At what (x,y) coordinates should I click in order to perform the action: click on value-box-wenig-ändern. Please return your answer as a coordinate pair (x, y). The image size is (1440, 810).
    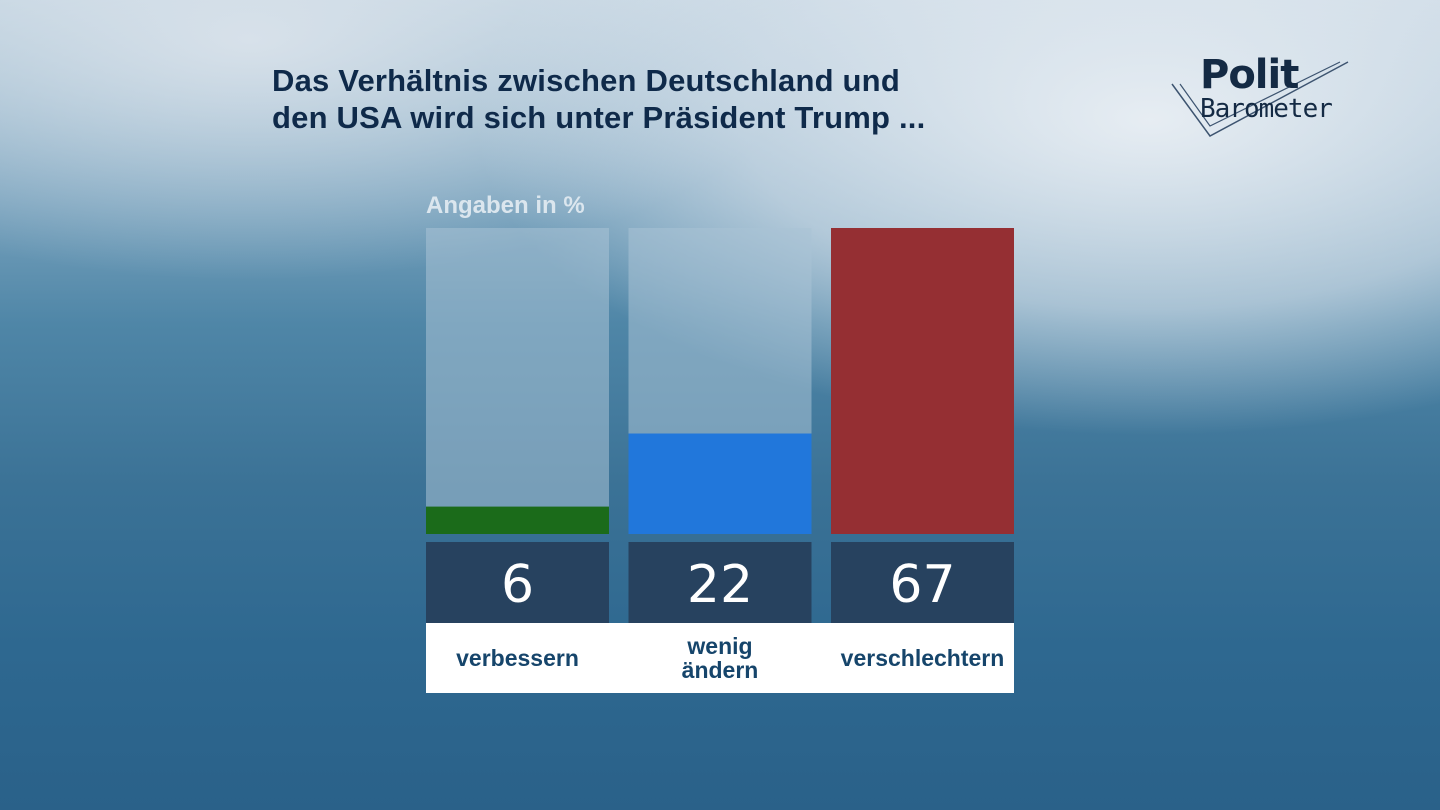
    Looking at the image, I should click on (720, 582).